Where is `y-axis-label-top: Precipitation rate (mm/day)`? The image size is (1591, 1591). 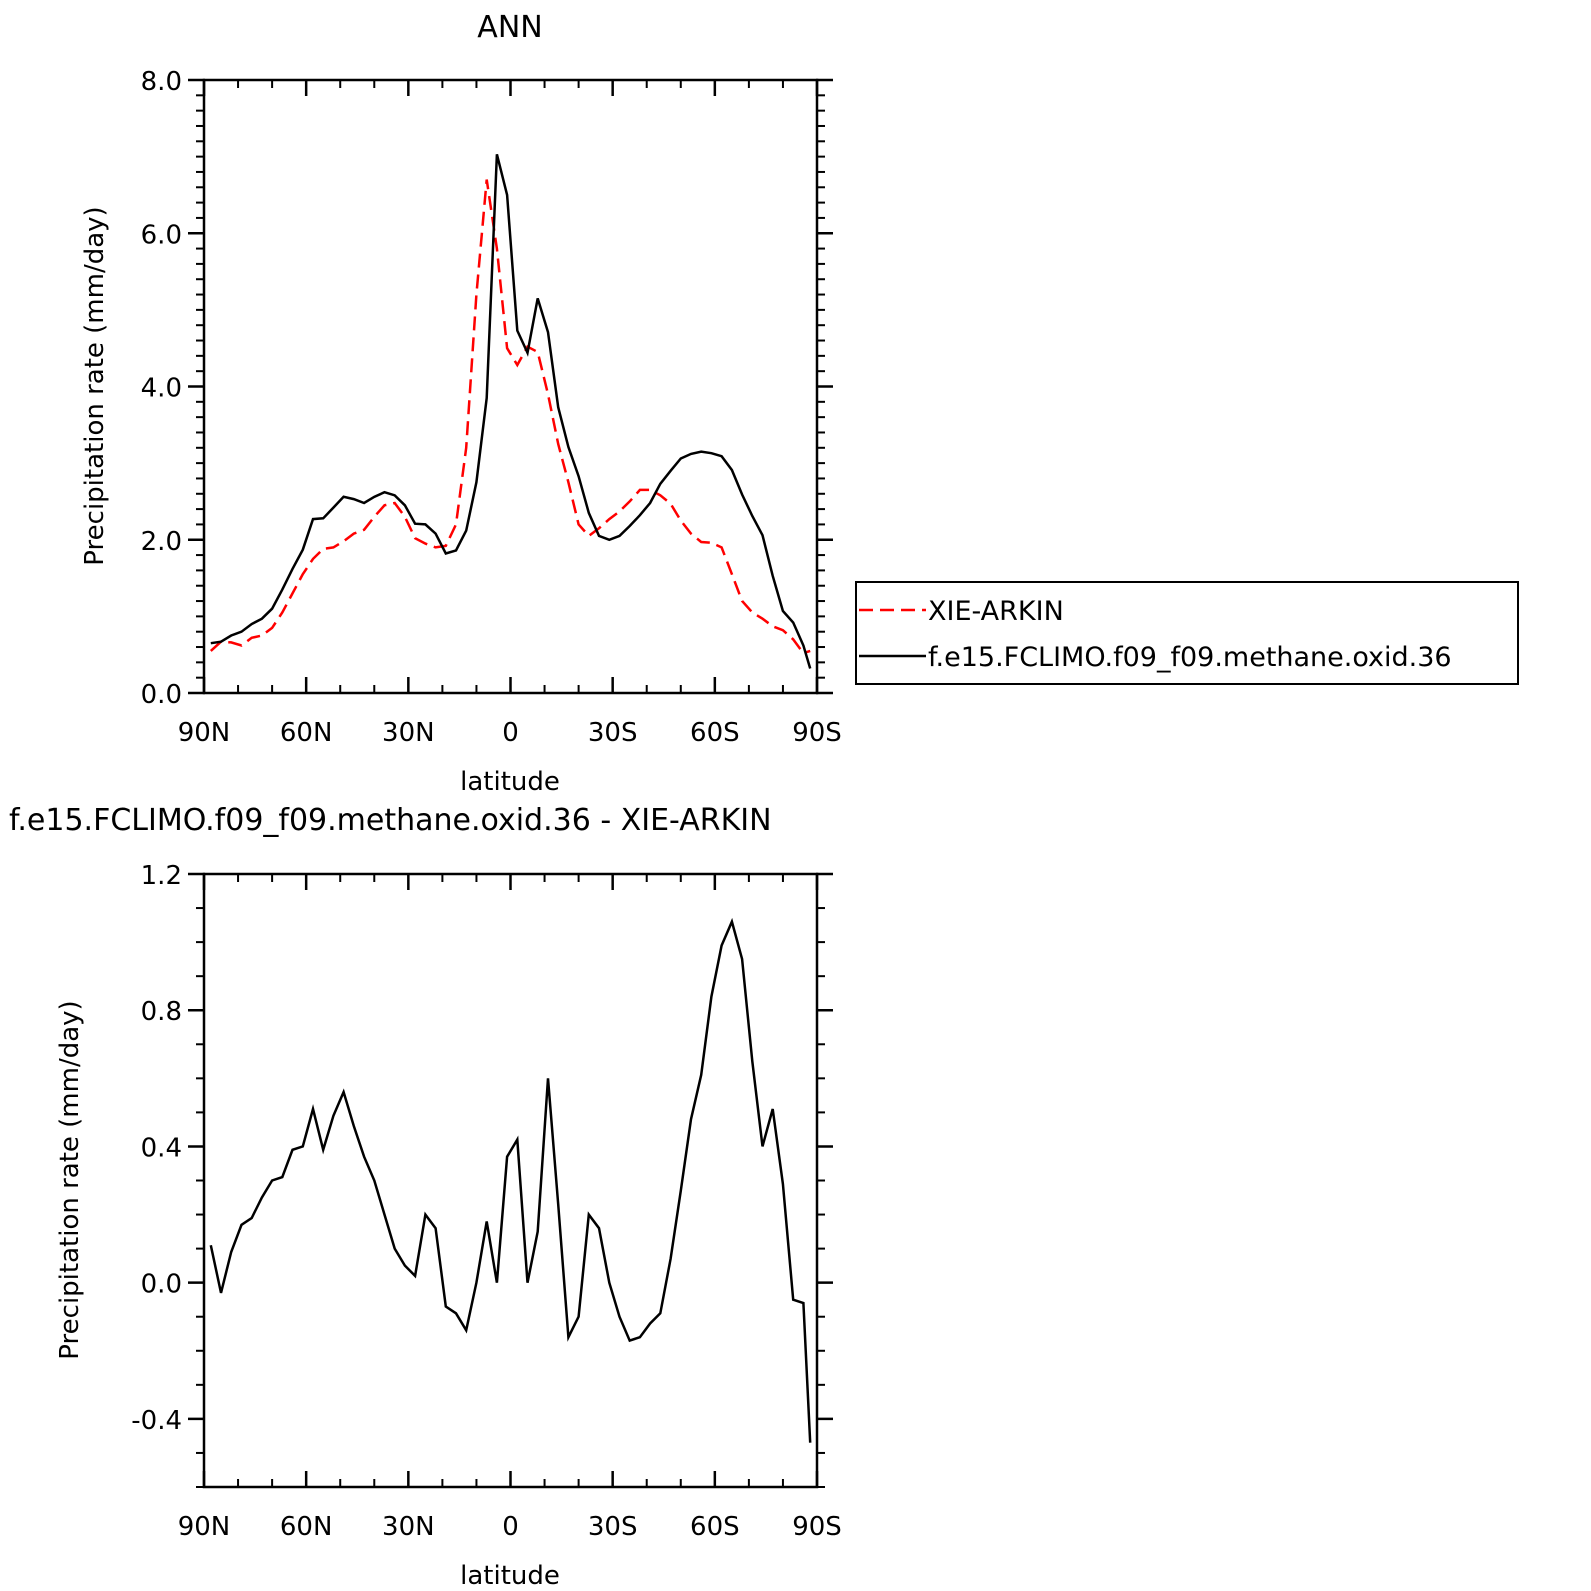
y-axis-label-top: Precipitation rate (mm/day) is located at coordinates (95, 385).